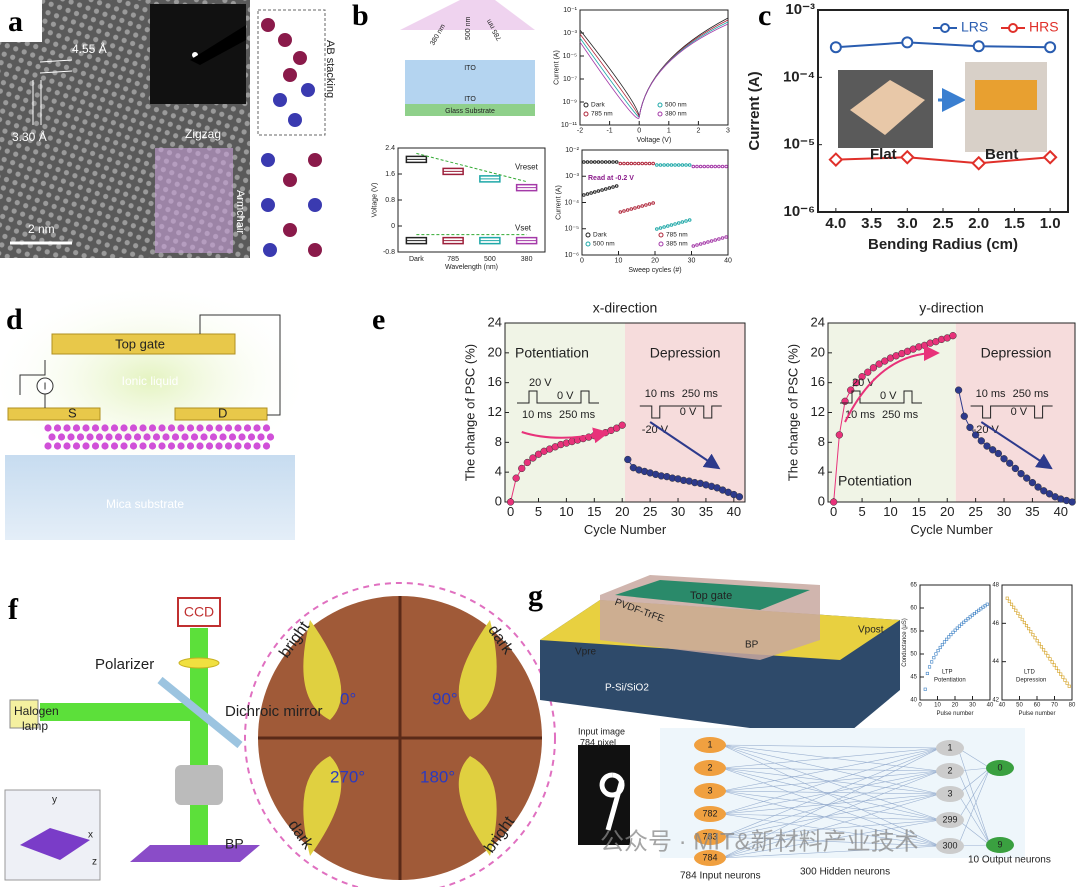  Describe the element at coordinates (218, 45) in the screenshot. I see `beam-stop` at that location.